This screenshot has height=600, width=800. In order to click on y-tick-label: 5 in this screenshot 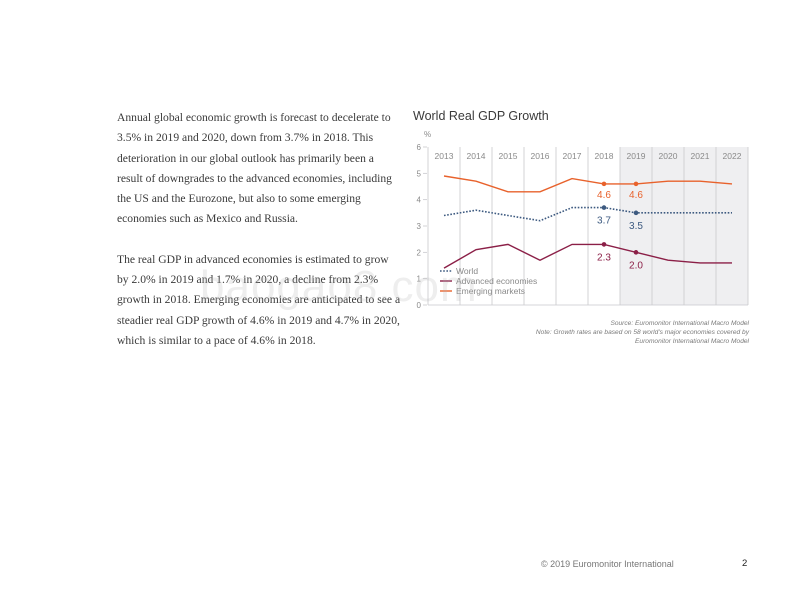, I will do `click(419, 173)`.